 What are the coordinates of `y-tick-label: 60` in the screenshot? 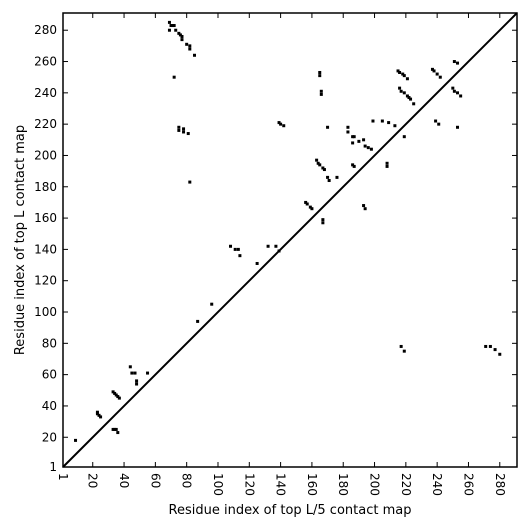 It's located at (49, 375).